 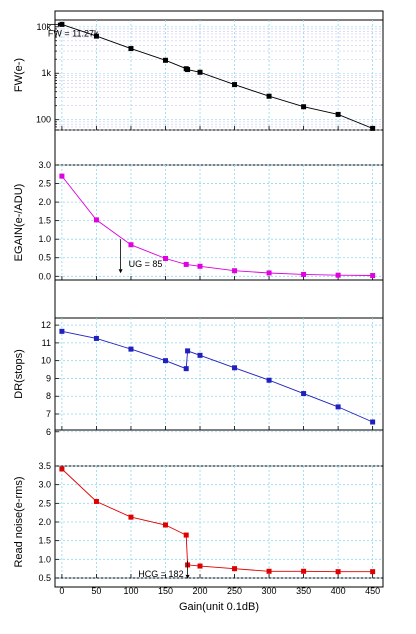 What do you see at coordinates (303, 591) in the screenshot?
I see `x-tick-label: 350` at bounding box center [303, 591].